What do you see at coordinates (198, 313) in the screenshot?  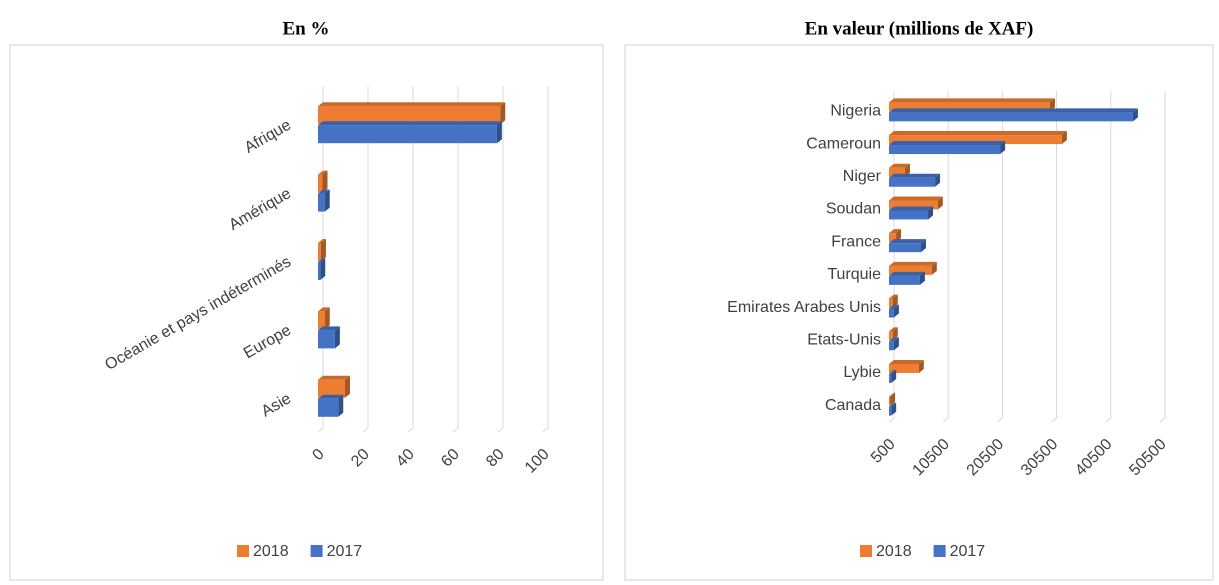 I see `y-tick-label: Océanie et pays indéterminés` at bounding box center [198, 313].